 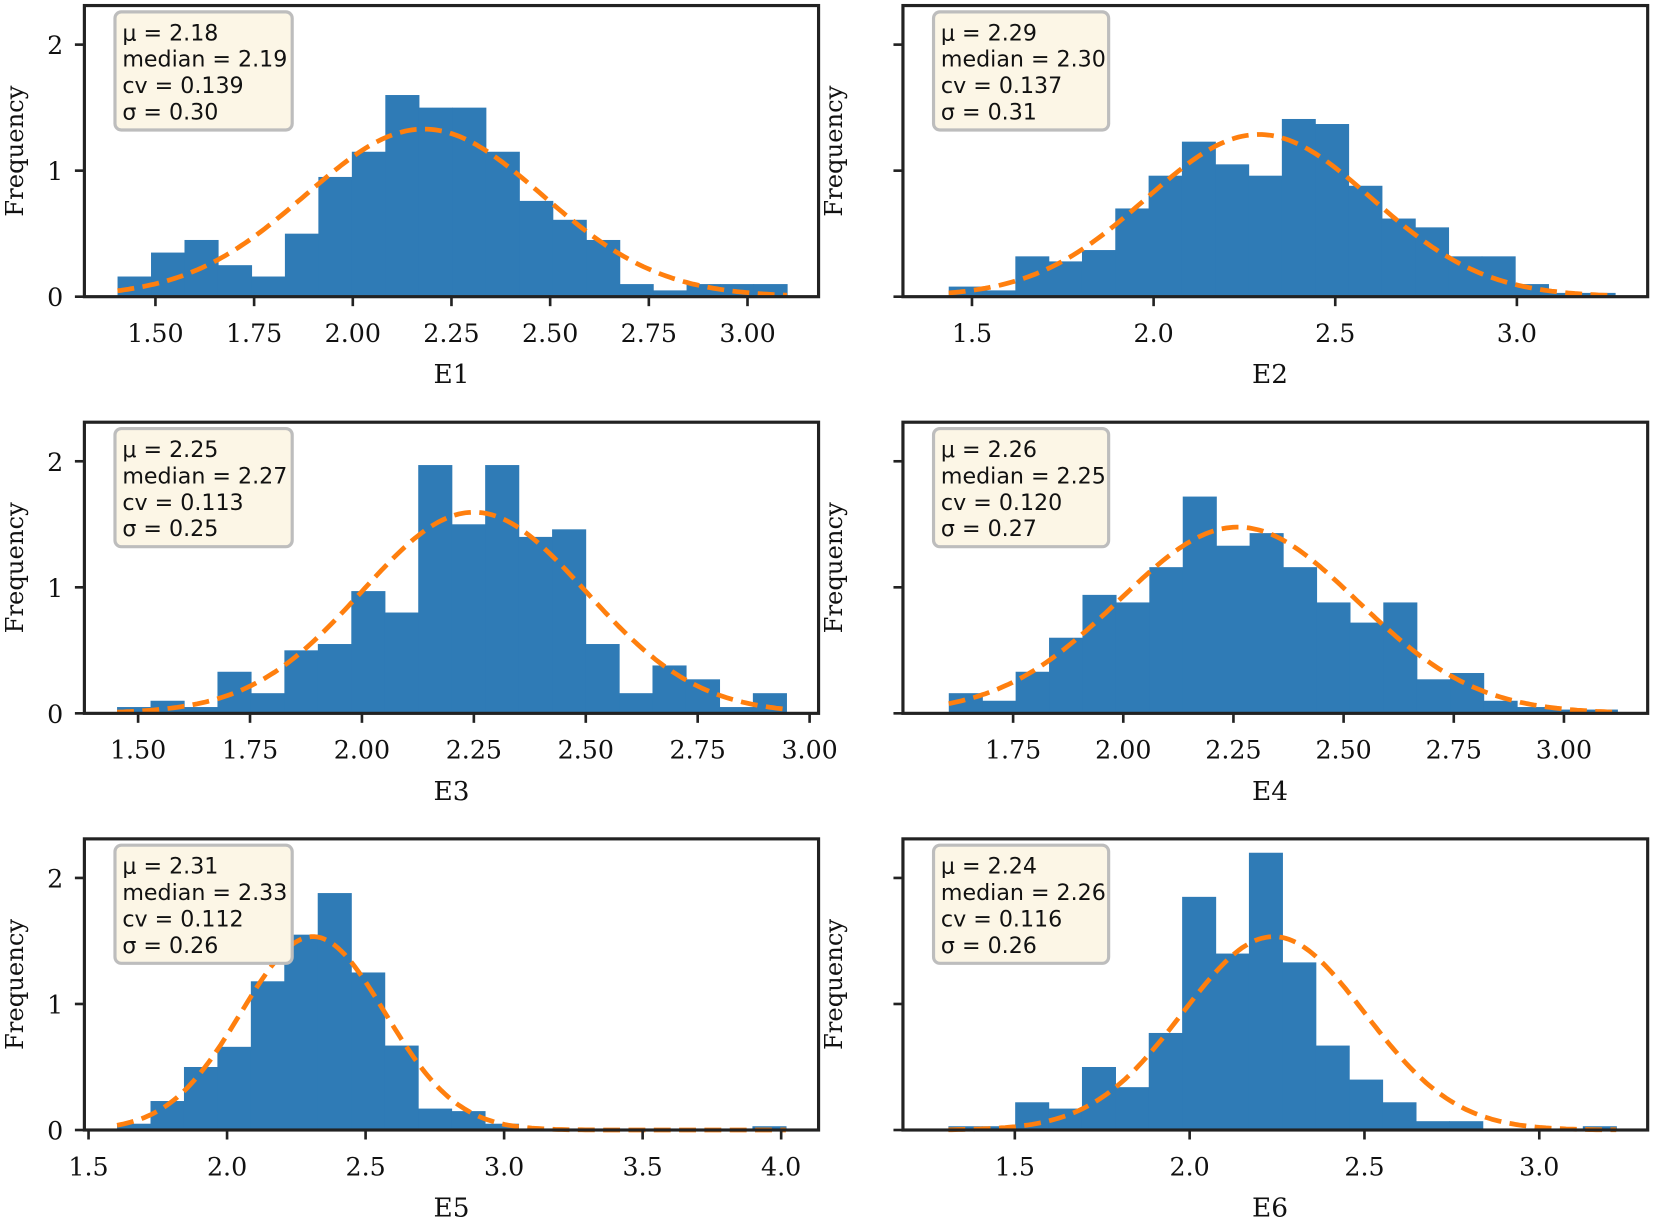 I want to click on x-tick-label: 1.50, so click(x=155, y=333).